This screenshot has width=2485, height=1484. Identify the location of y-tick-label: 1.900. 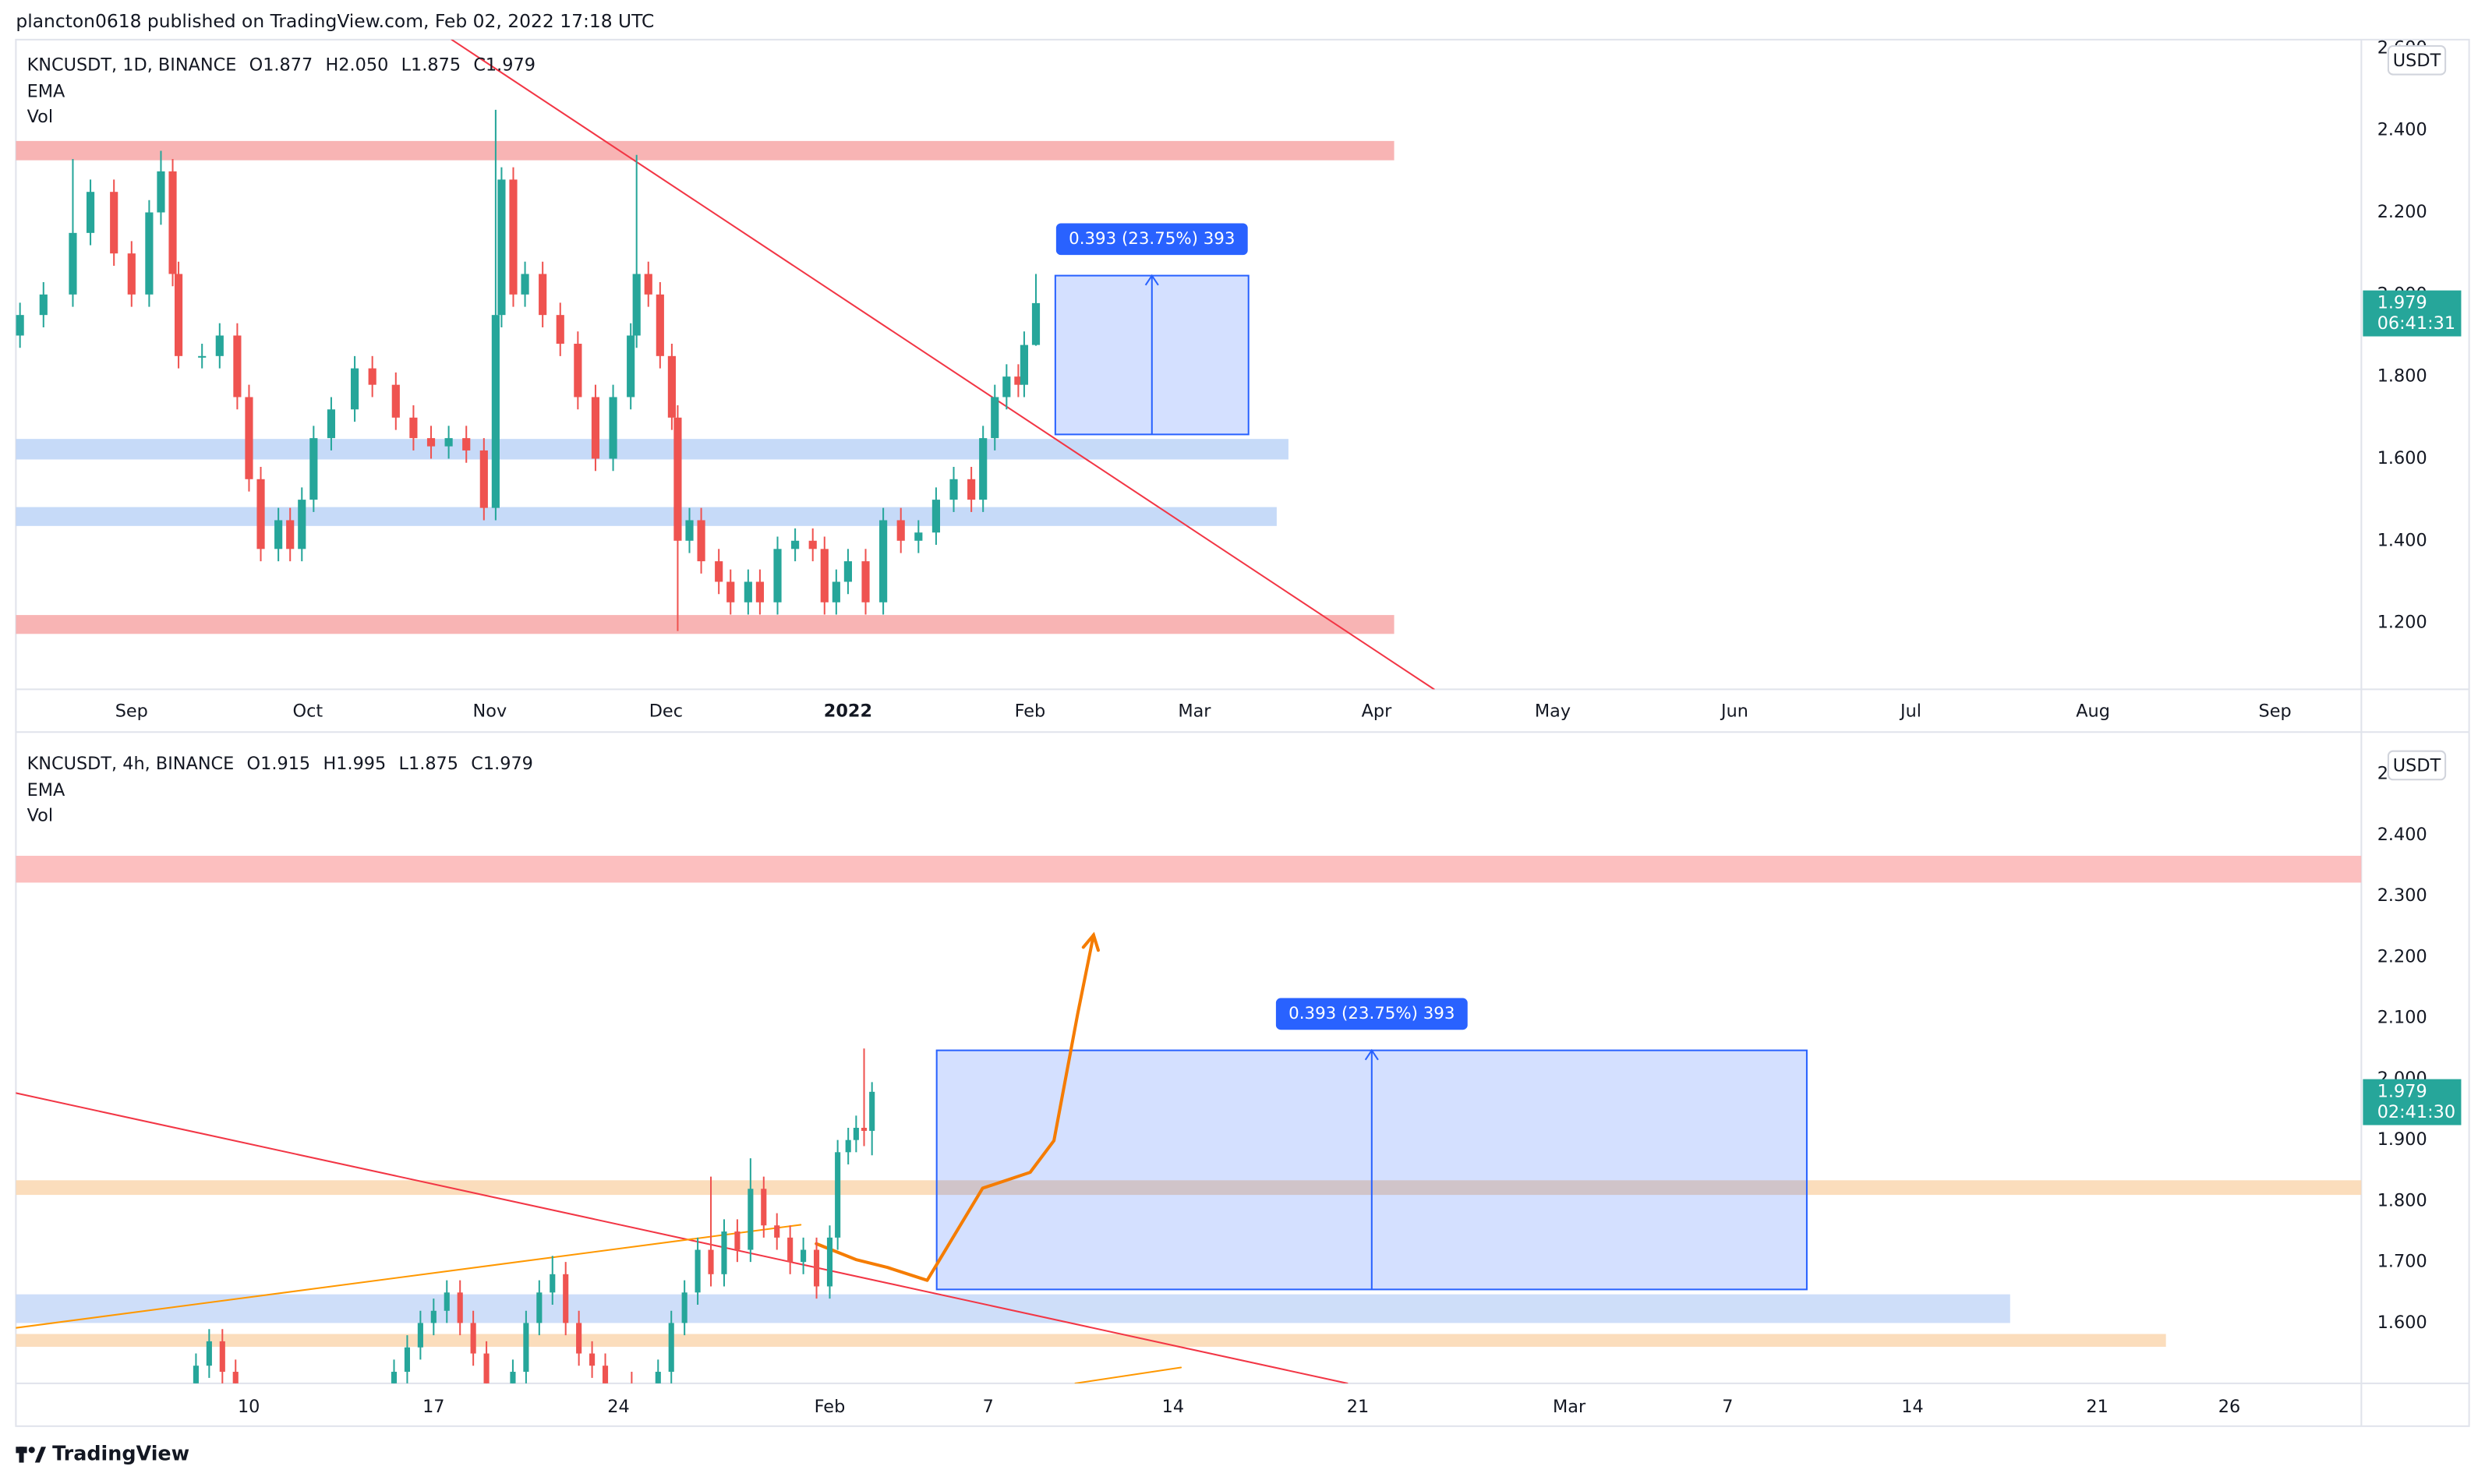
(2402, 1139).